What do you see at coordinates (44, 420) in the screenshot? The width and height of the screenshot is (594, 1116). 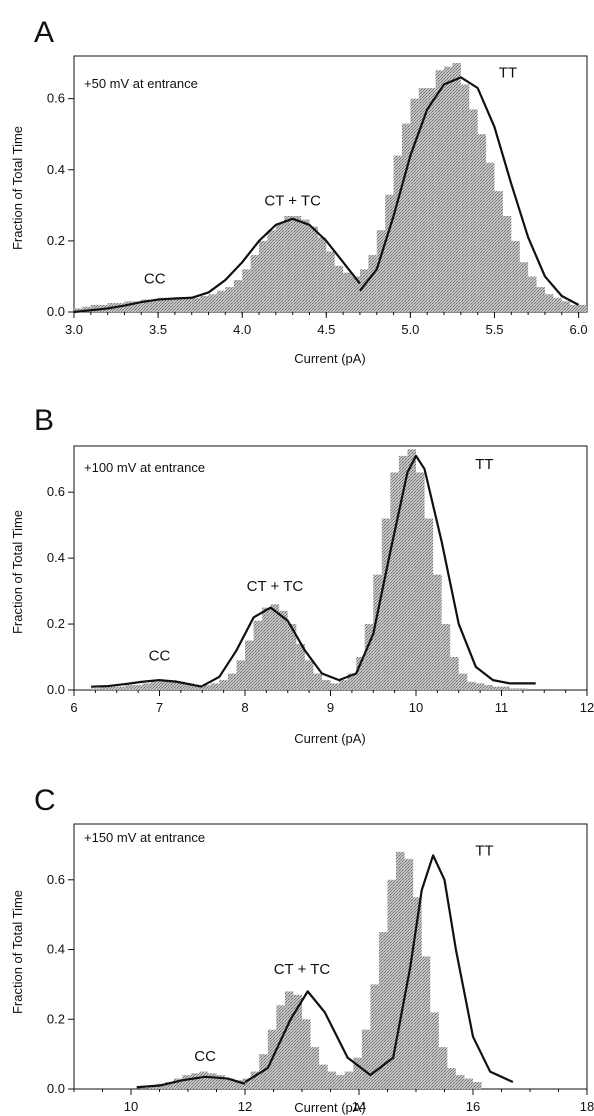 I see `panel-letter: B` at bounding box center [44, 420].